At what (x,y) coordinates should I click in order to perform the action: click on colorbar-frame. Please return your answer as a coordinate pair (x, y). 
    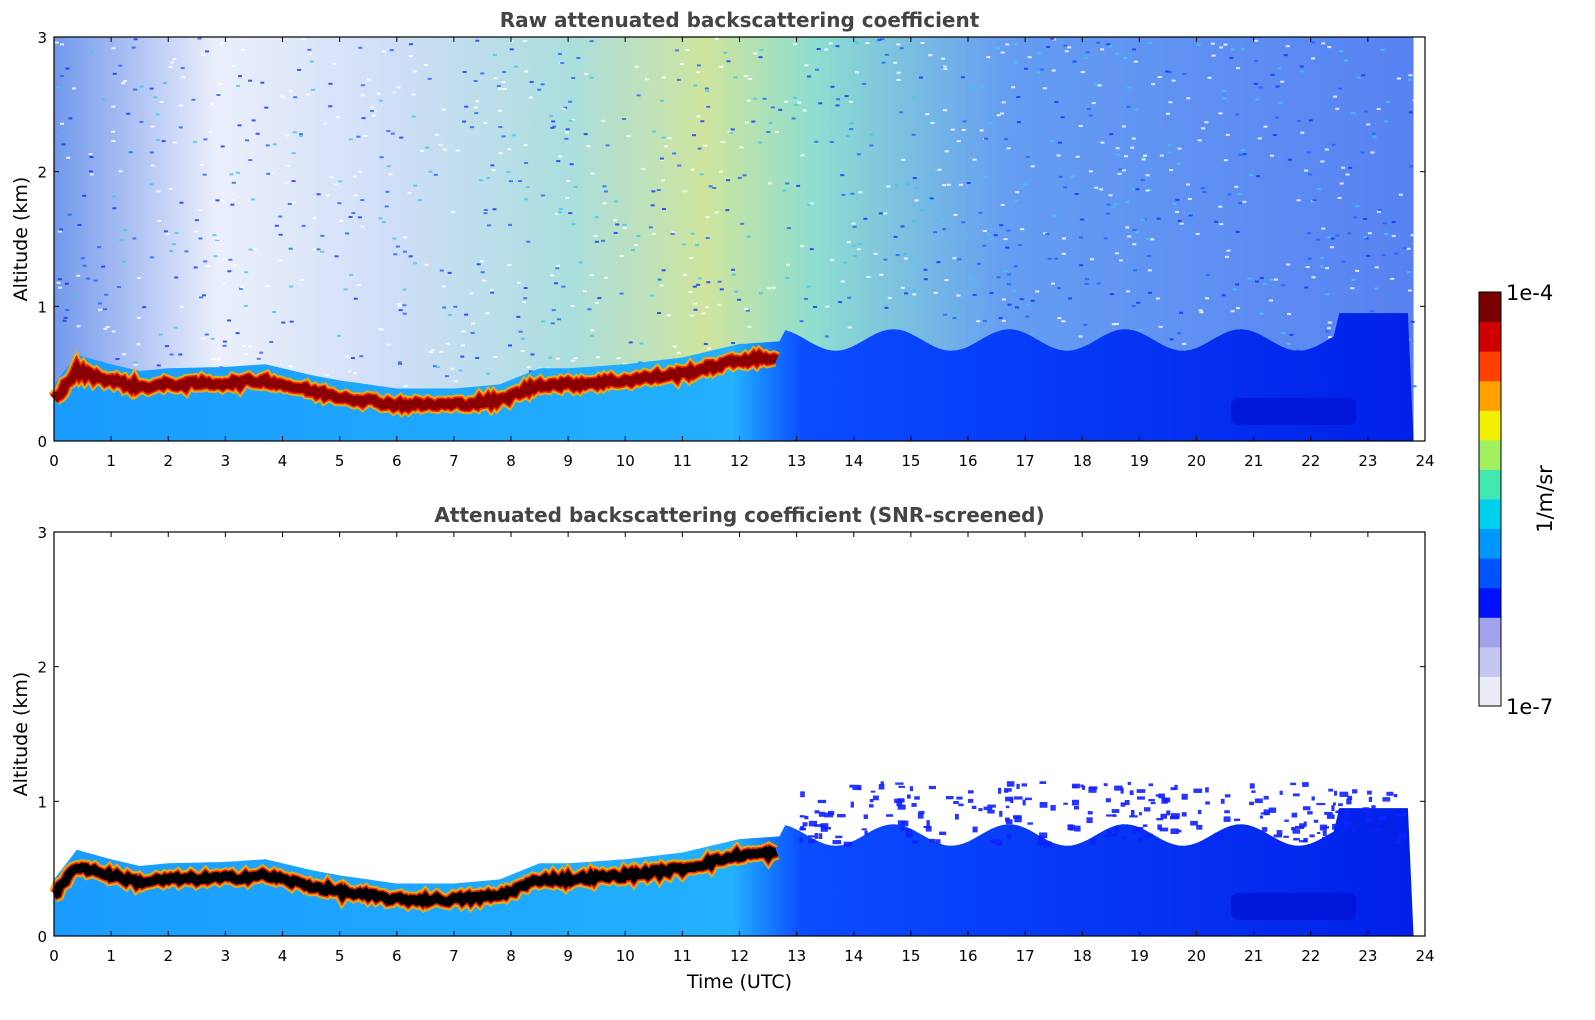
    Looking at the image, I should click on (1490, 499).